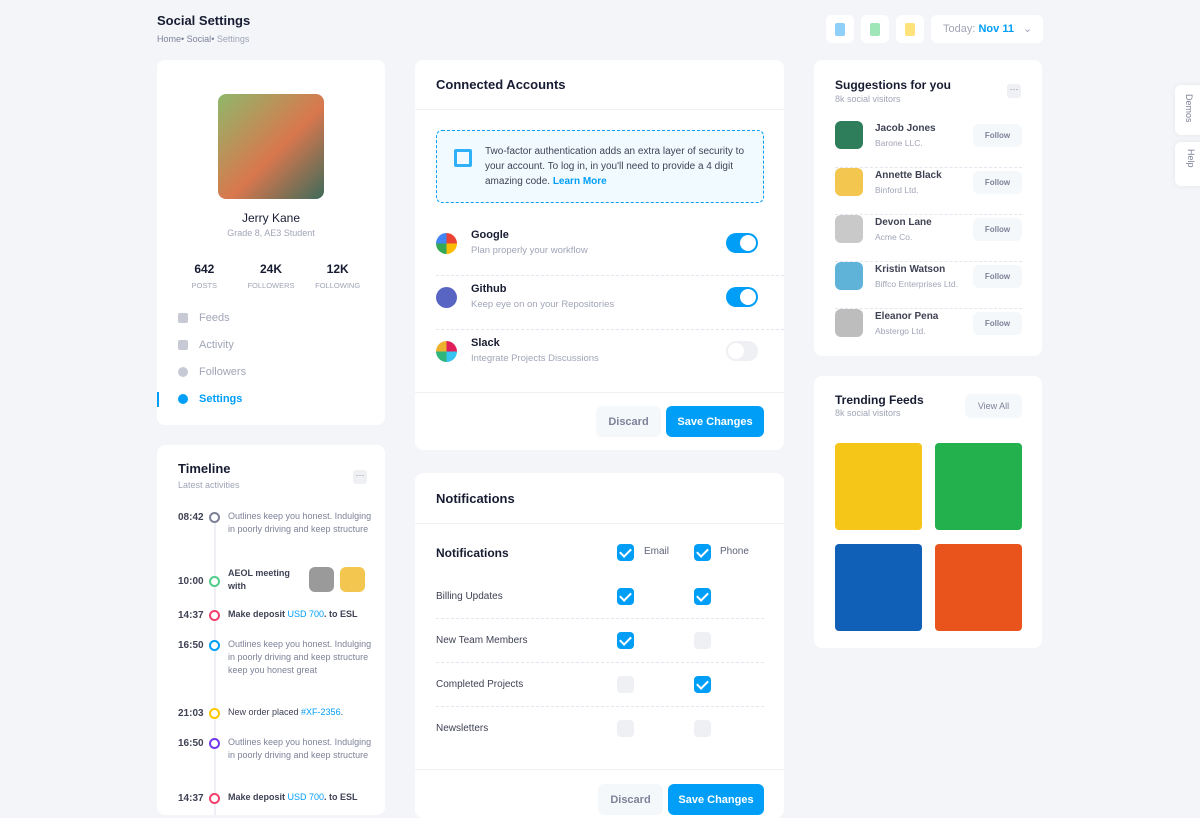 This screenshot has height=818, width=1200. I want to click on file-check-icon, so click(840, 29).